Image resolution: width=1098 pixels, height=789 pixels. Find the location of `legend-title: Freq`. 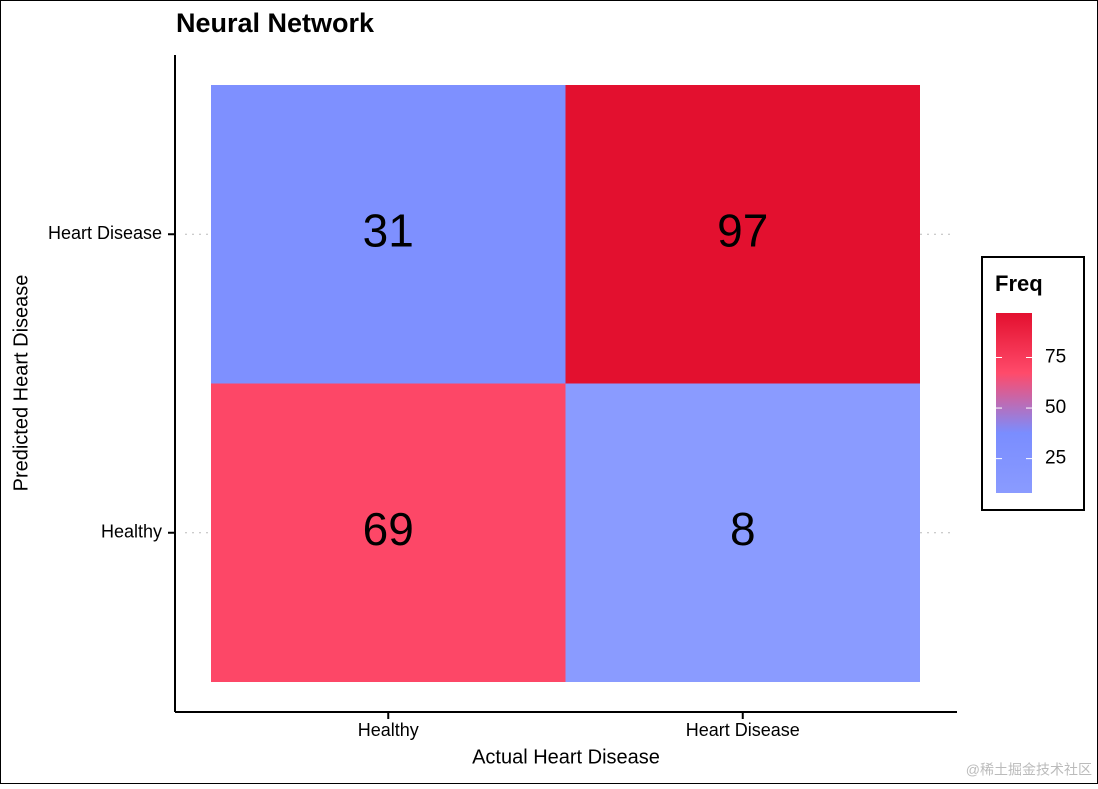

legend-title: Freq is located at coordinates (1019, 283).